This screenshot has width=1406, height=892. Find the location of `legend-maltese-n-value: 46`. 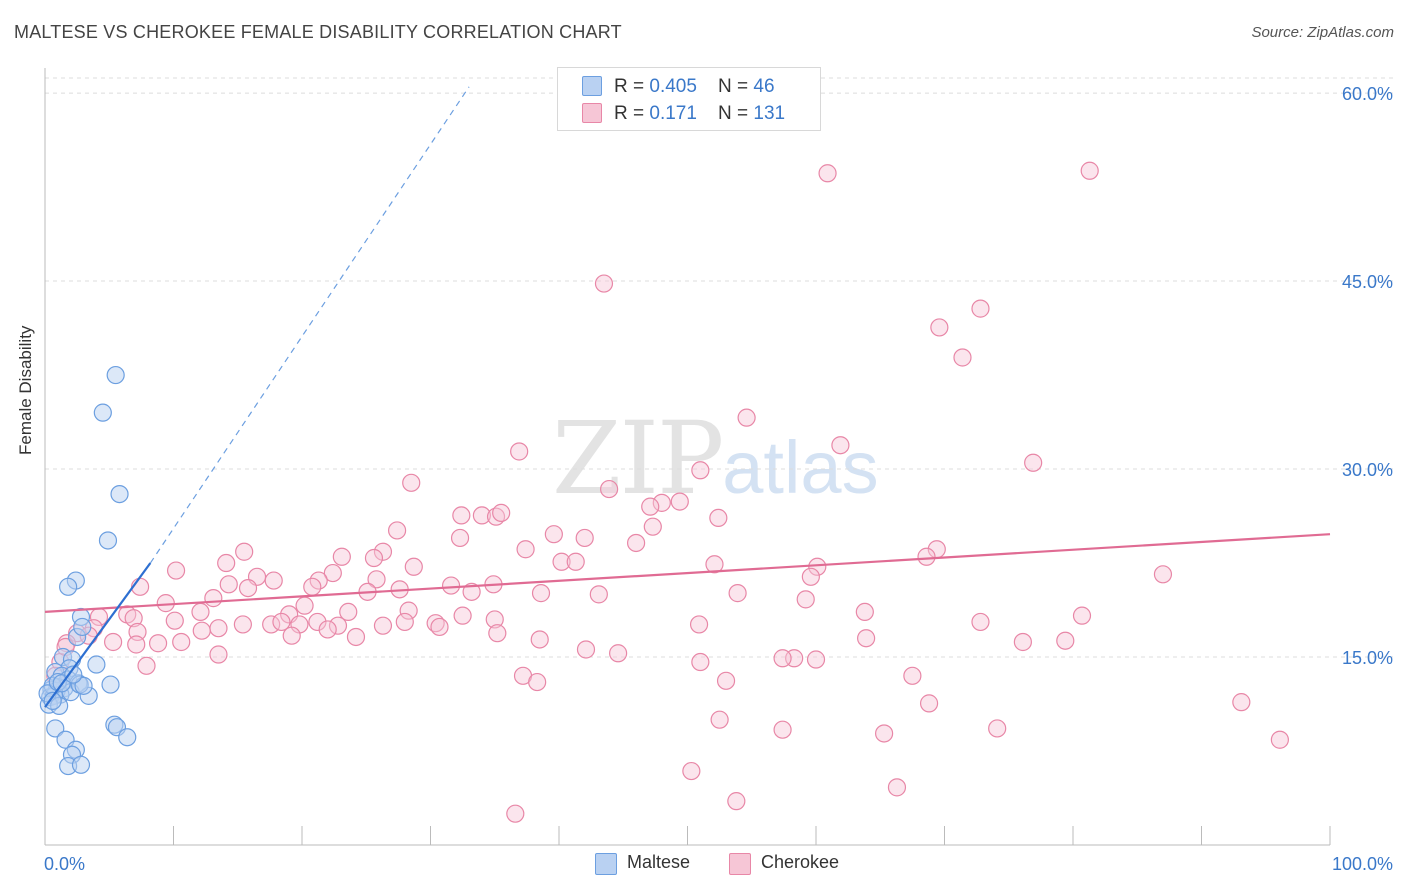

legend-maltese-n-value: 46 is located at coordinates (764, 86).